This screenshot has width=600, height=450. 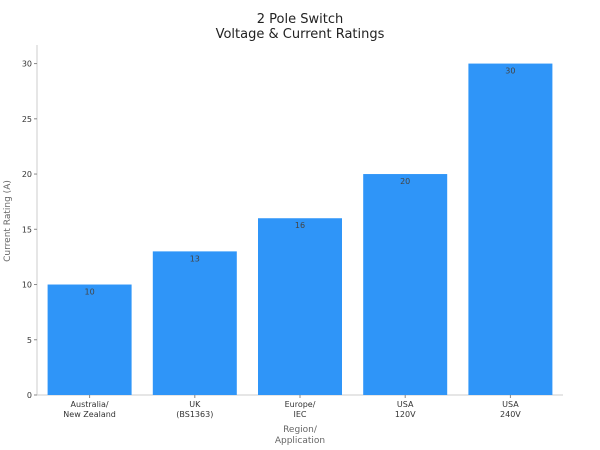 I want to click on bar-data-label: 10, so click(x=90, y=292).